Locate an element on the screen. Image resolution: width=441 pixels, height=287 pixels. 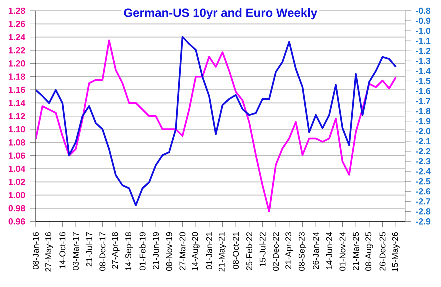
x-tick-label: 27-May-16 is located at coordinates (50, 252).